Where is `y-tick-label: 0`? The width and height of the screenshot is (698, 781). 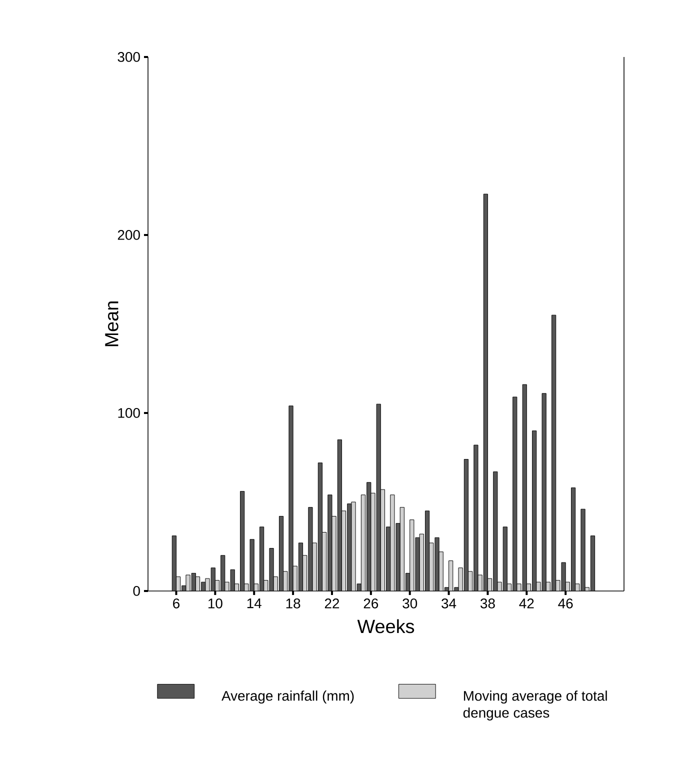 y-tick-label: 0 is located at coordinates (136, 591).